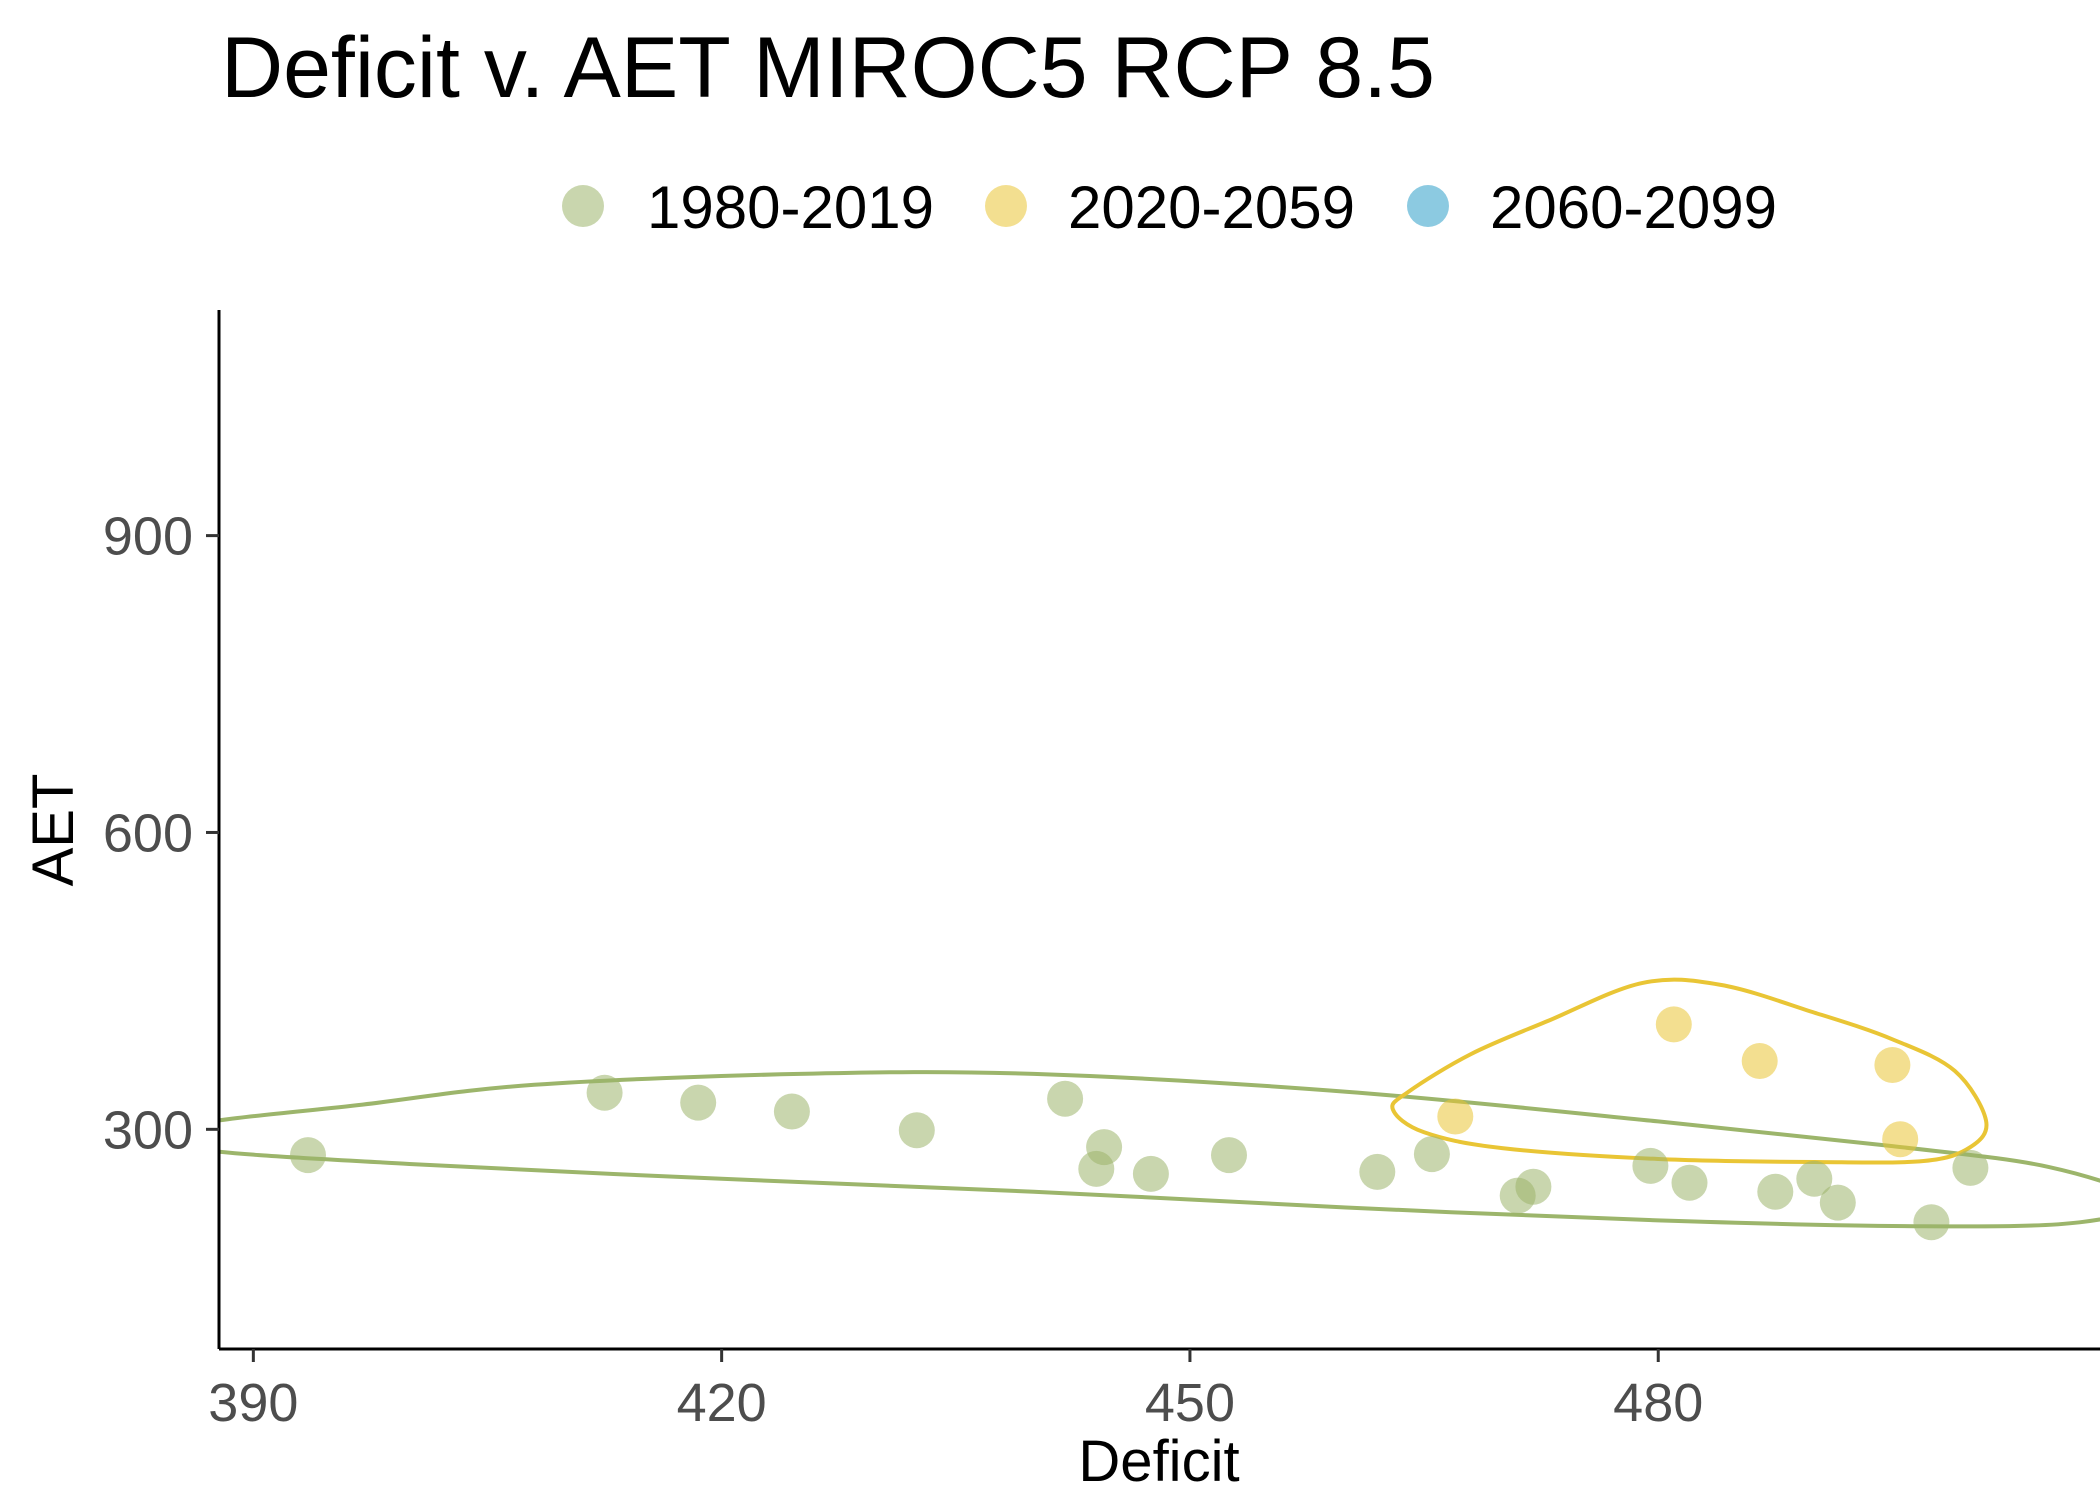 Image resolution: width=2100 pixels, height=1499 pixels. Describe the element at coordinates (722, 1403) in the screenshot. I see `x-tick-label: 420` at that location.